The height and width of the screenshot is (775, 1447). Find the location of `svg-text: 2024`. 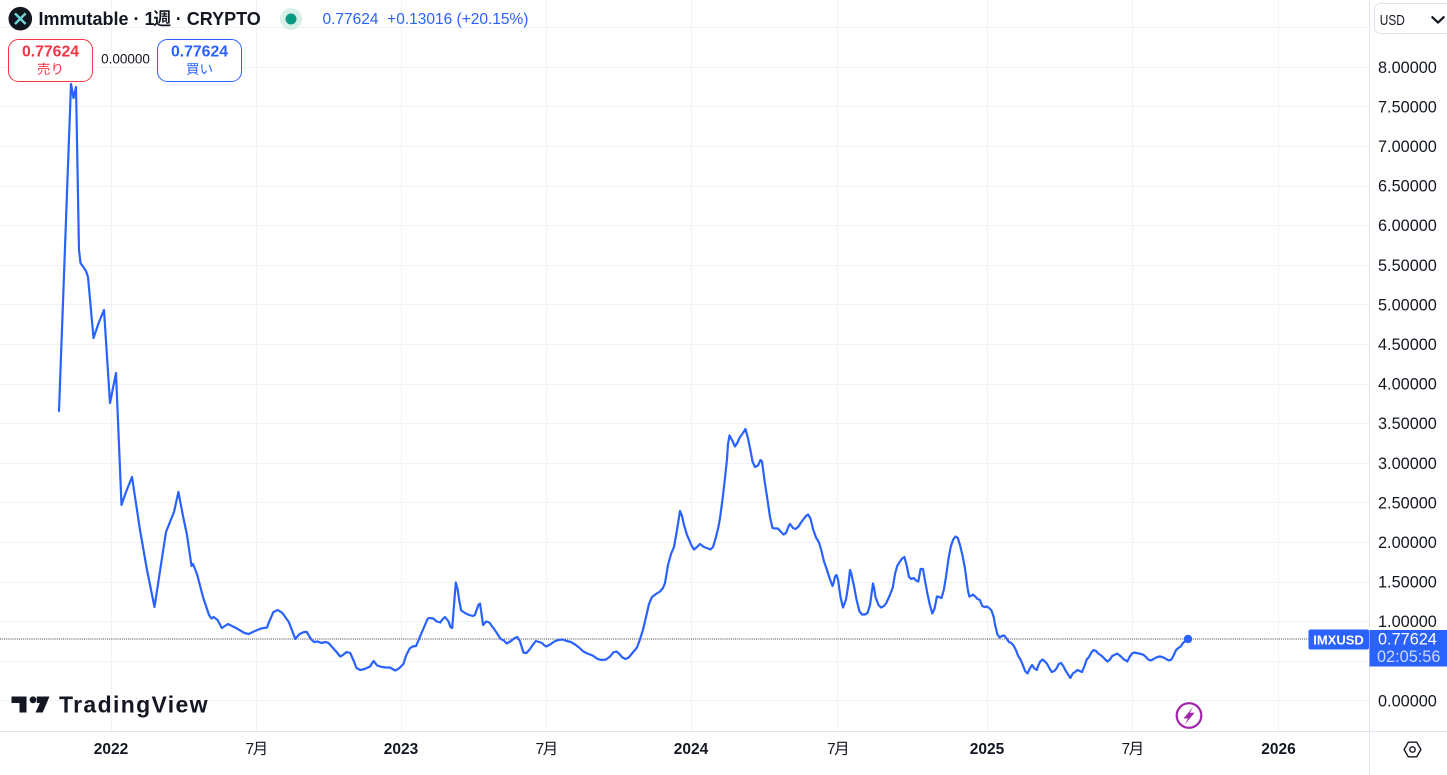

svg-text: 2024 is located at coordinates (691, 749).